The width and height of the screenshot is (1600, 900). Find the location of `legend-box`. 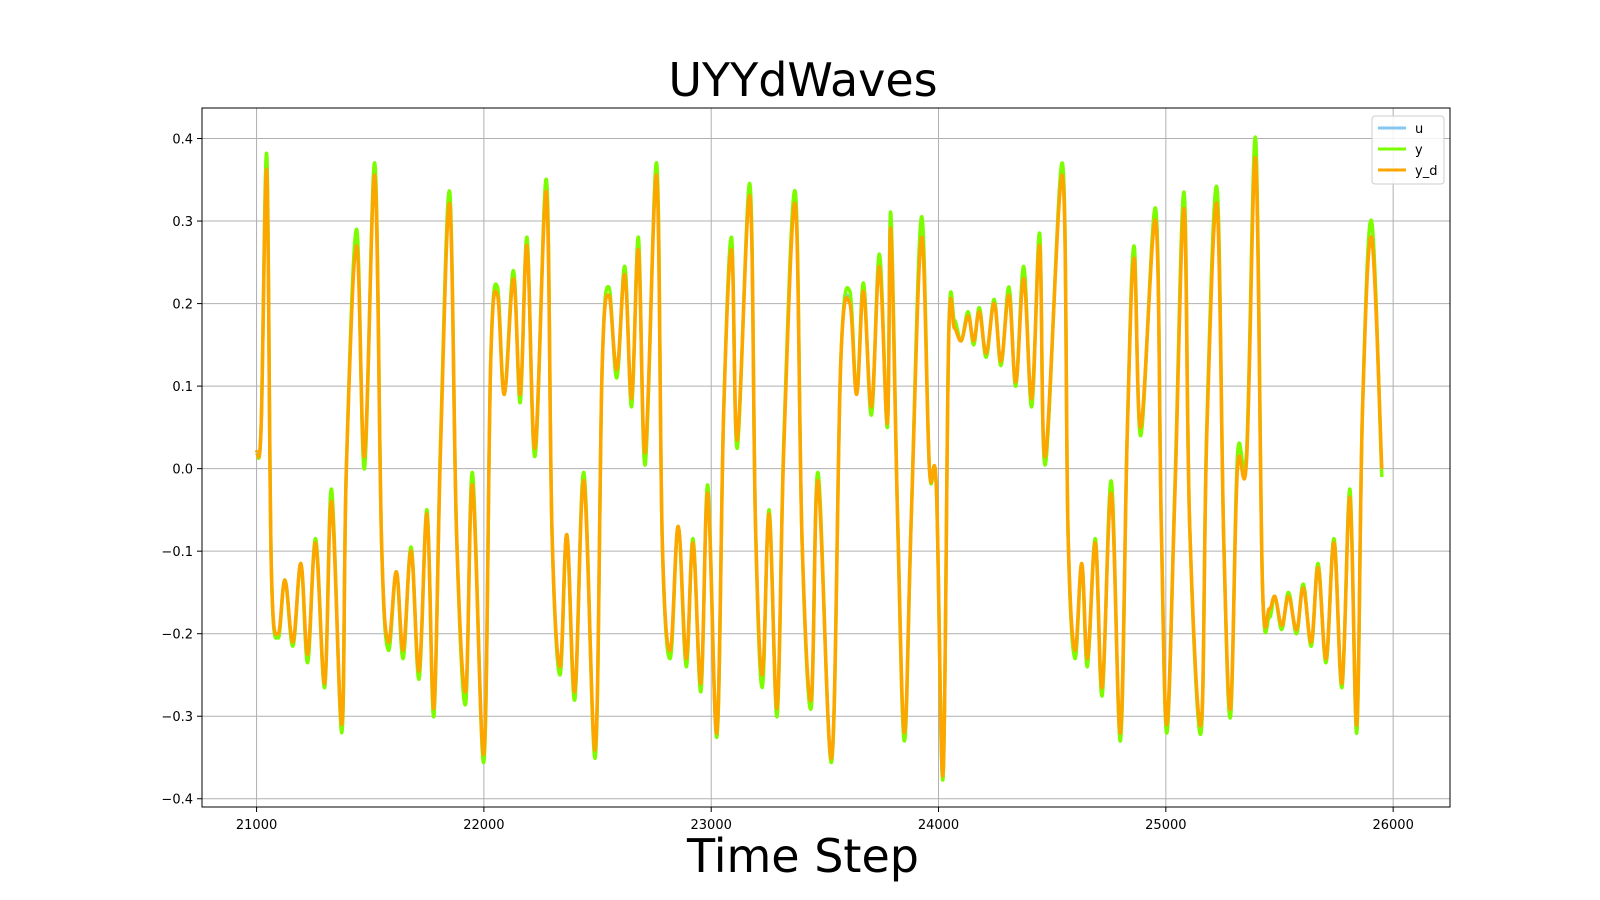

legend-box is located at coordinates (1408, 150).